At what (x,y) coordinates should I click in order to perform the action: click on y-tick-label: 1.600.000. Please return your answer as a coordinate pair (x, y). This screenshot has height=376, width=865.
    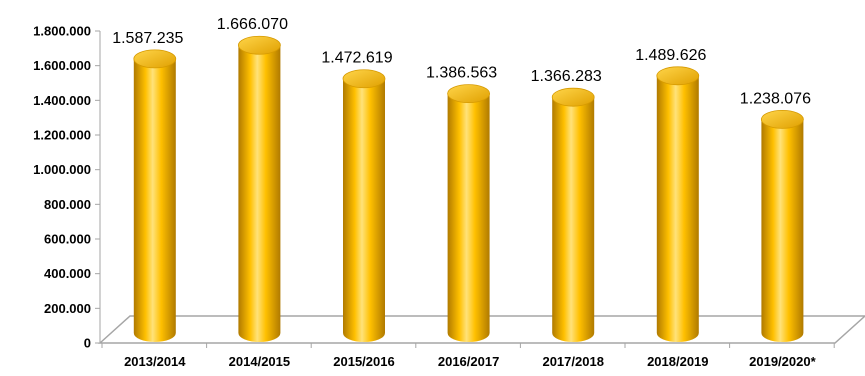
    Looking at the image, I should click on (62, 65).